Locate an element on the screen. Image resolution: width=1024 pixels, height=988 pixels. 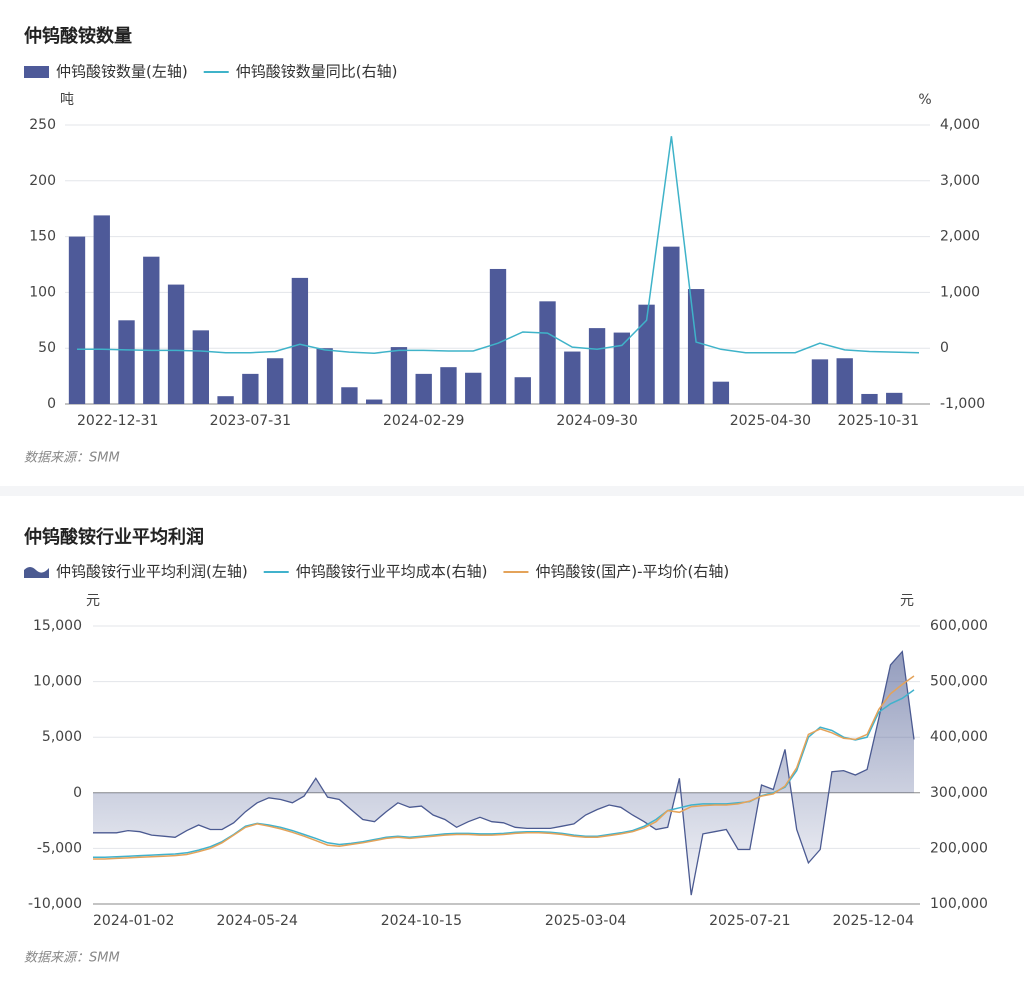
y2-unit: 元 is located at coordinates (907, 601).